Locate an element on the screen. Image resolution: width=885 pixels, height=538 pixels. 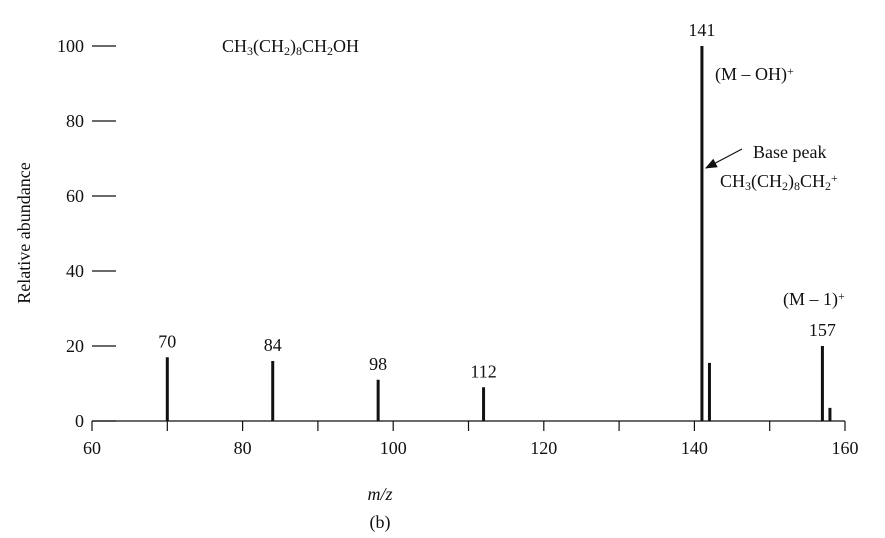
x-tick-label: 80 is located at coordinates (243, 448).